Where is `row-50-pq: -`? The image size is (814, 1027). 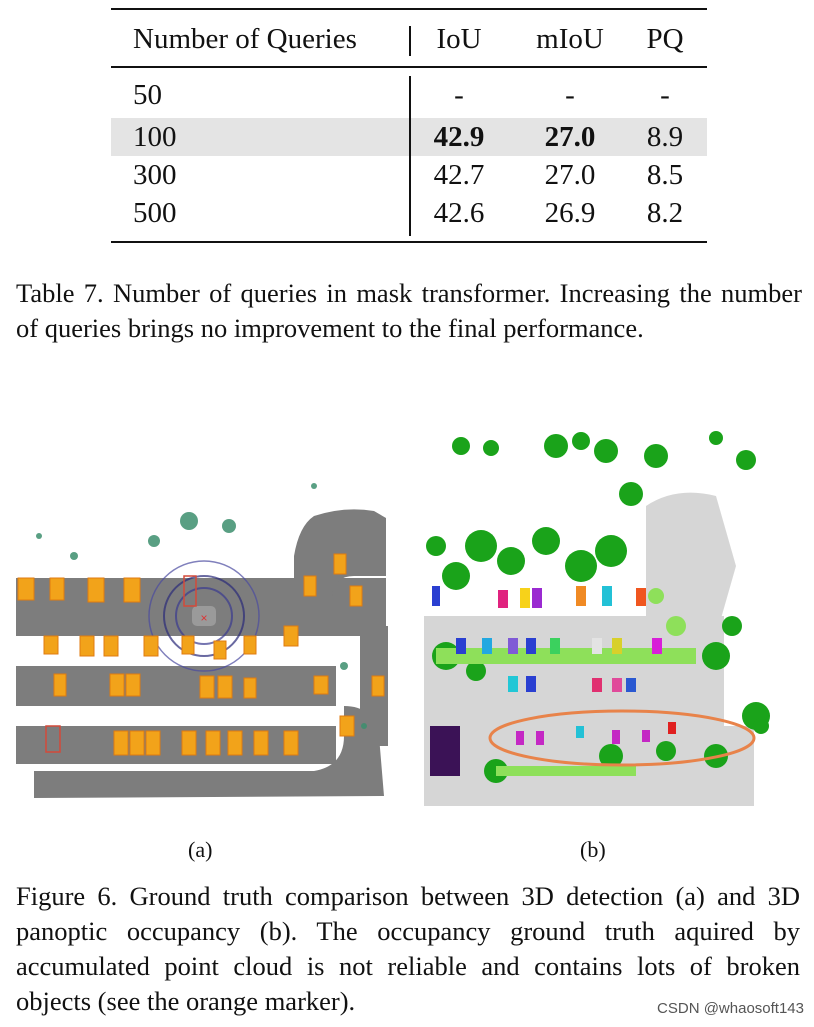 row-50-pq: - is located at coordinates (665, 95).